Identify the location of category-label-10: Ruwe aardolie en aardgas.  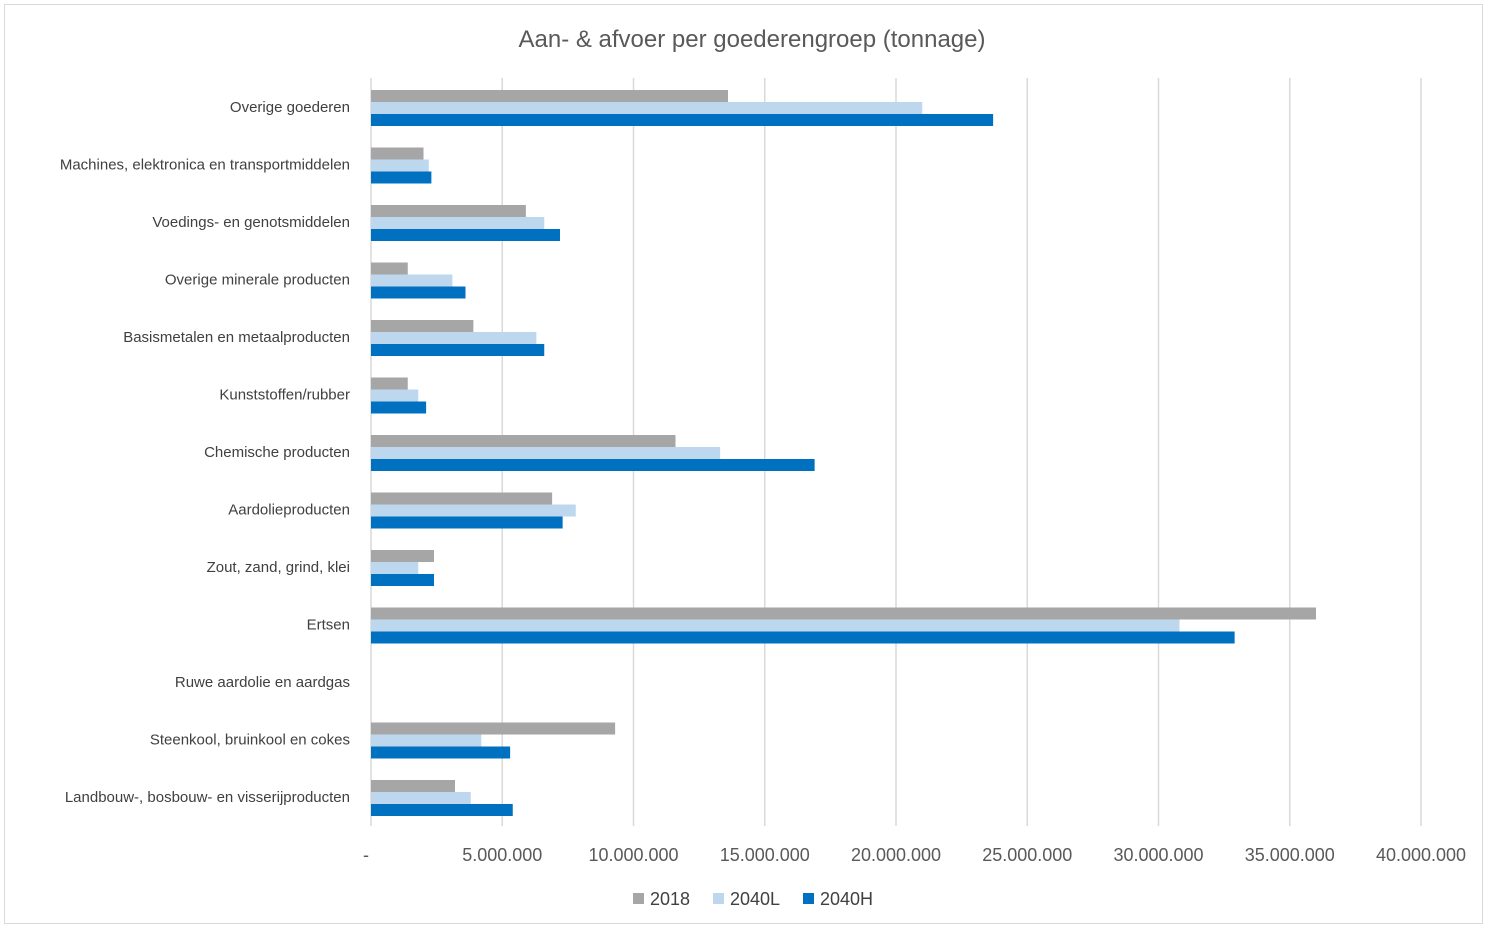
(262, 682).